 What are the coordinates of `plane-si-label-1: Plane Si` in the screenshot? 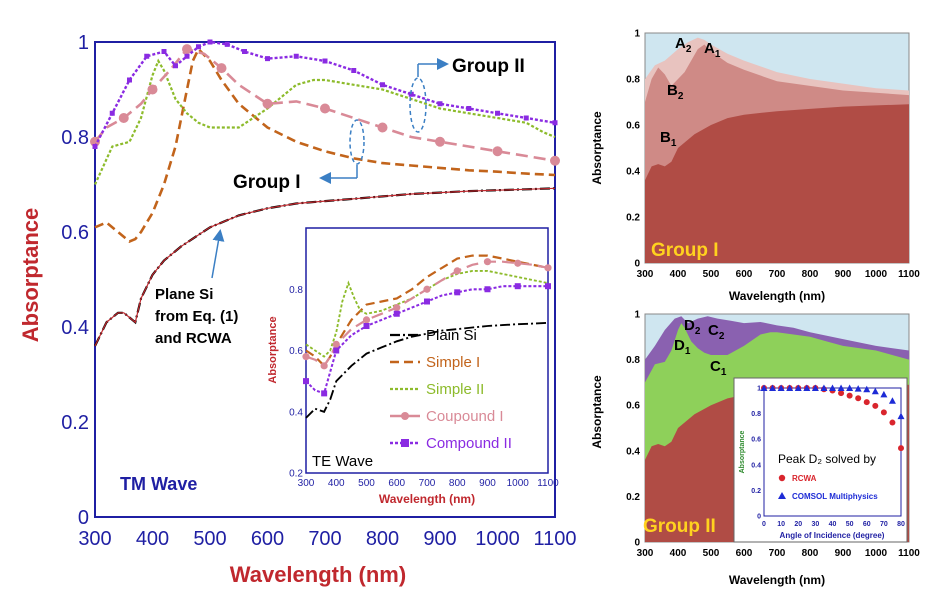 It's located at (184, 294).